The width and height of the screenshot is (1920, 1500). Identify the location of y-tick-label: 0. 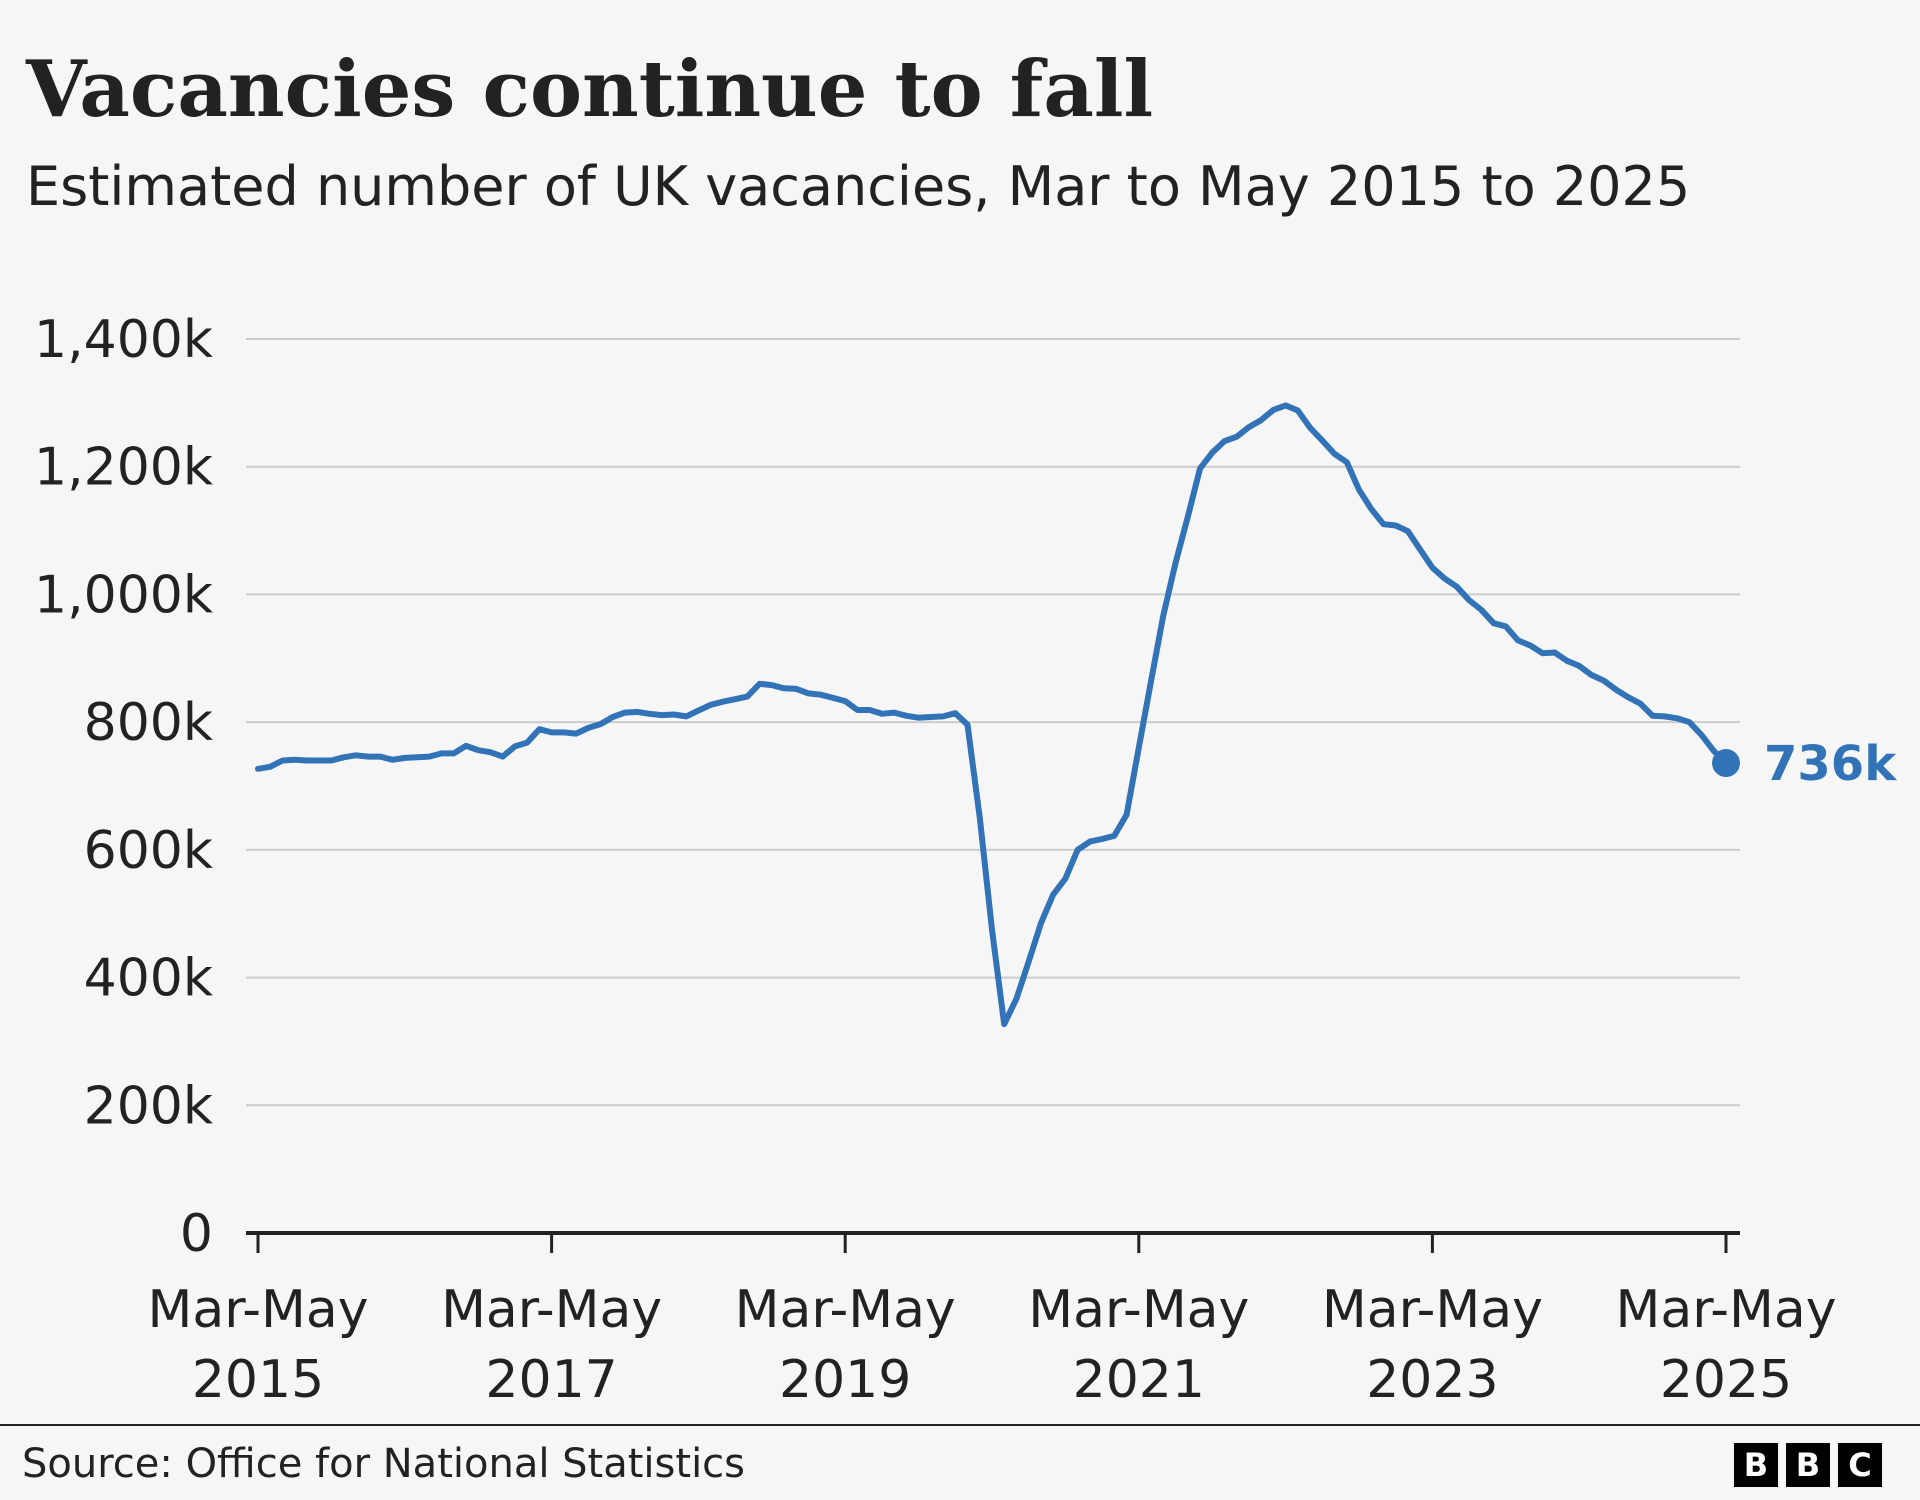
(196, 1234).